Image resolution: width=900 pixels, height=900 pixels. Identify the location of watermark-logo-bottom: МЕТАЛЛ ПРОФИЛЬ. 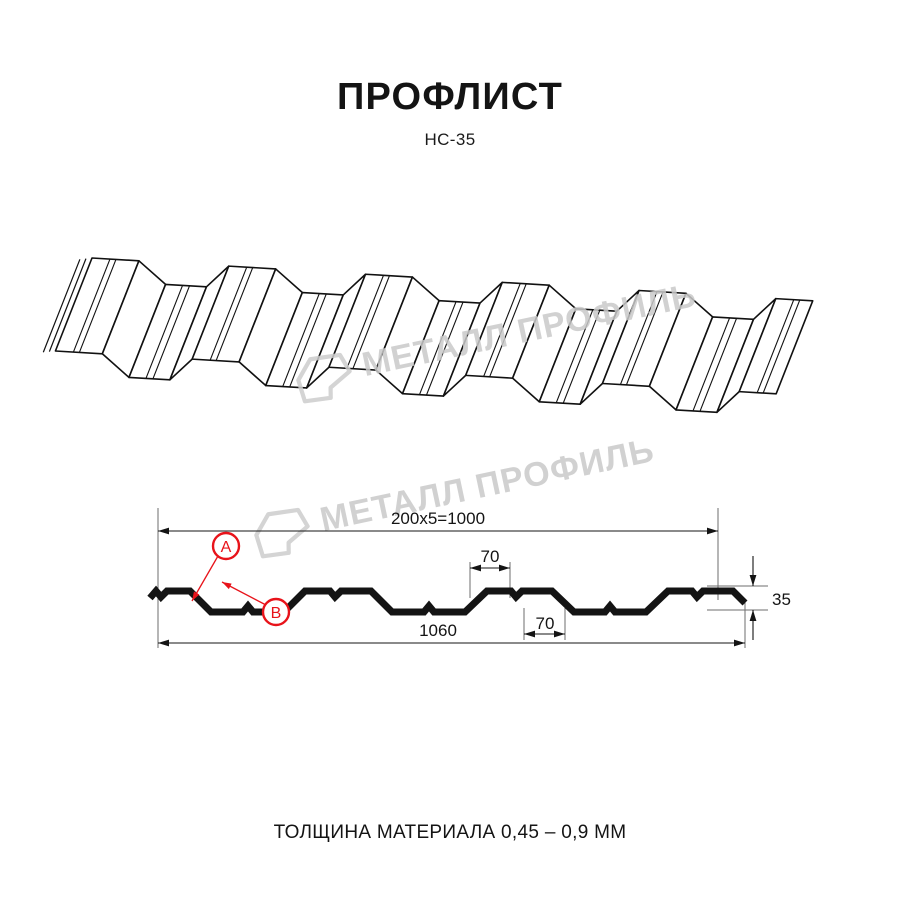
(456, 495).